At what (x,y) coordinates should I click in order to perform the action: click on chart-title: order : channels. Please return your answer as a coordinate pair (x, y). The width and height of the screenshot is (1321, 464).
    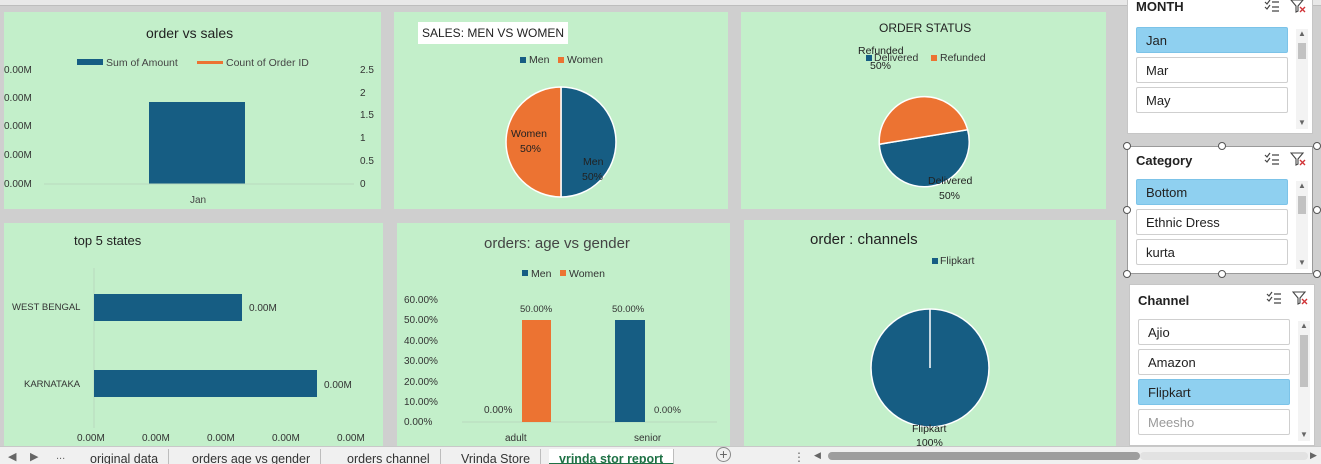
    Looking at the image, I should click on (864, 239).